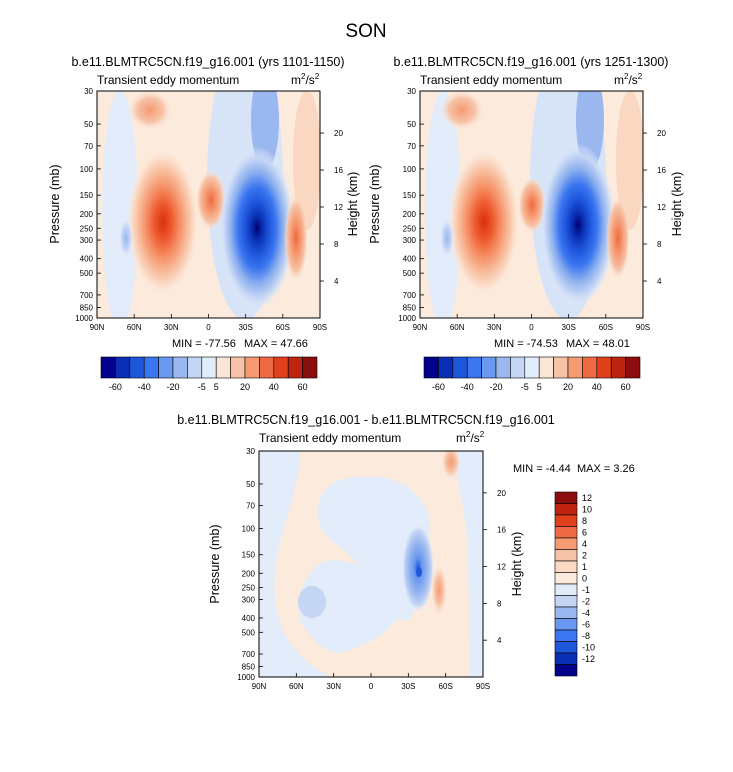 This screenshot has height=772, width=733. Describe the element at coordinates (586, 624) in the screenshot. I see `colorbar-label: -6` at that location.